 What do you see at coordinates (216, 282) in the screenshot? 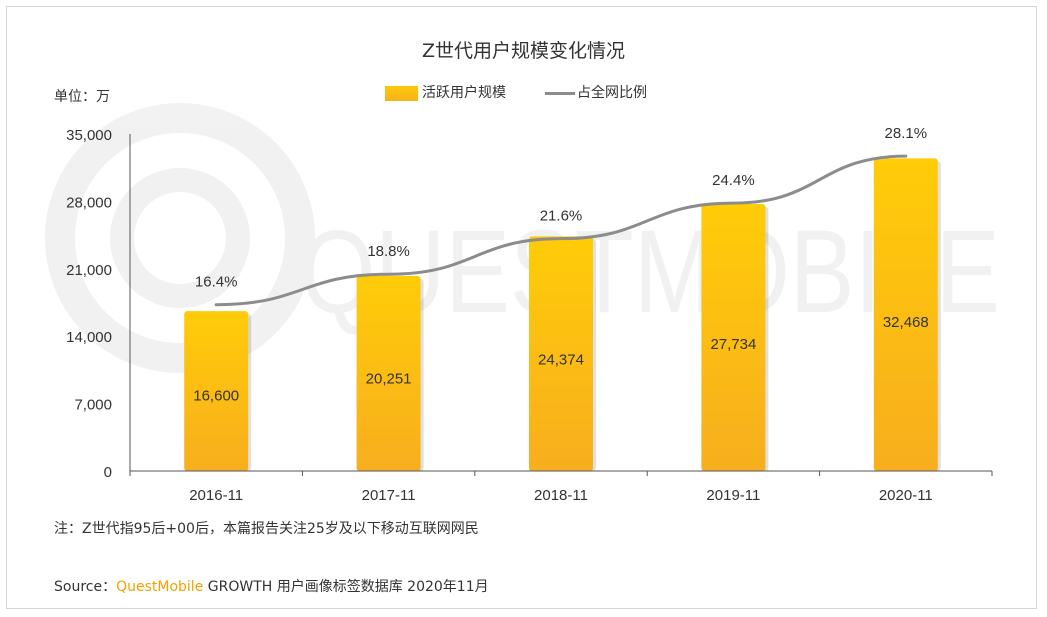
I see `line-value-label: 16.4%` at bounding box center [216, 282].